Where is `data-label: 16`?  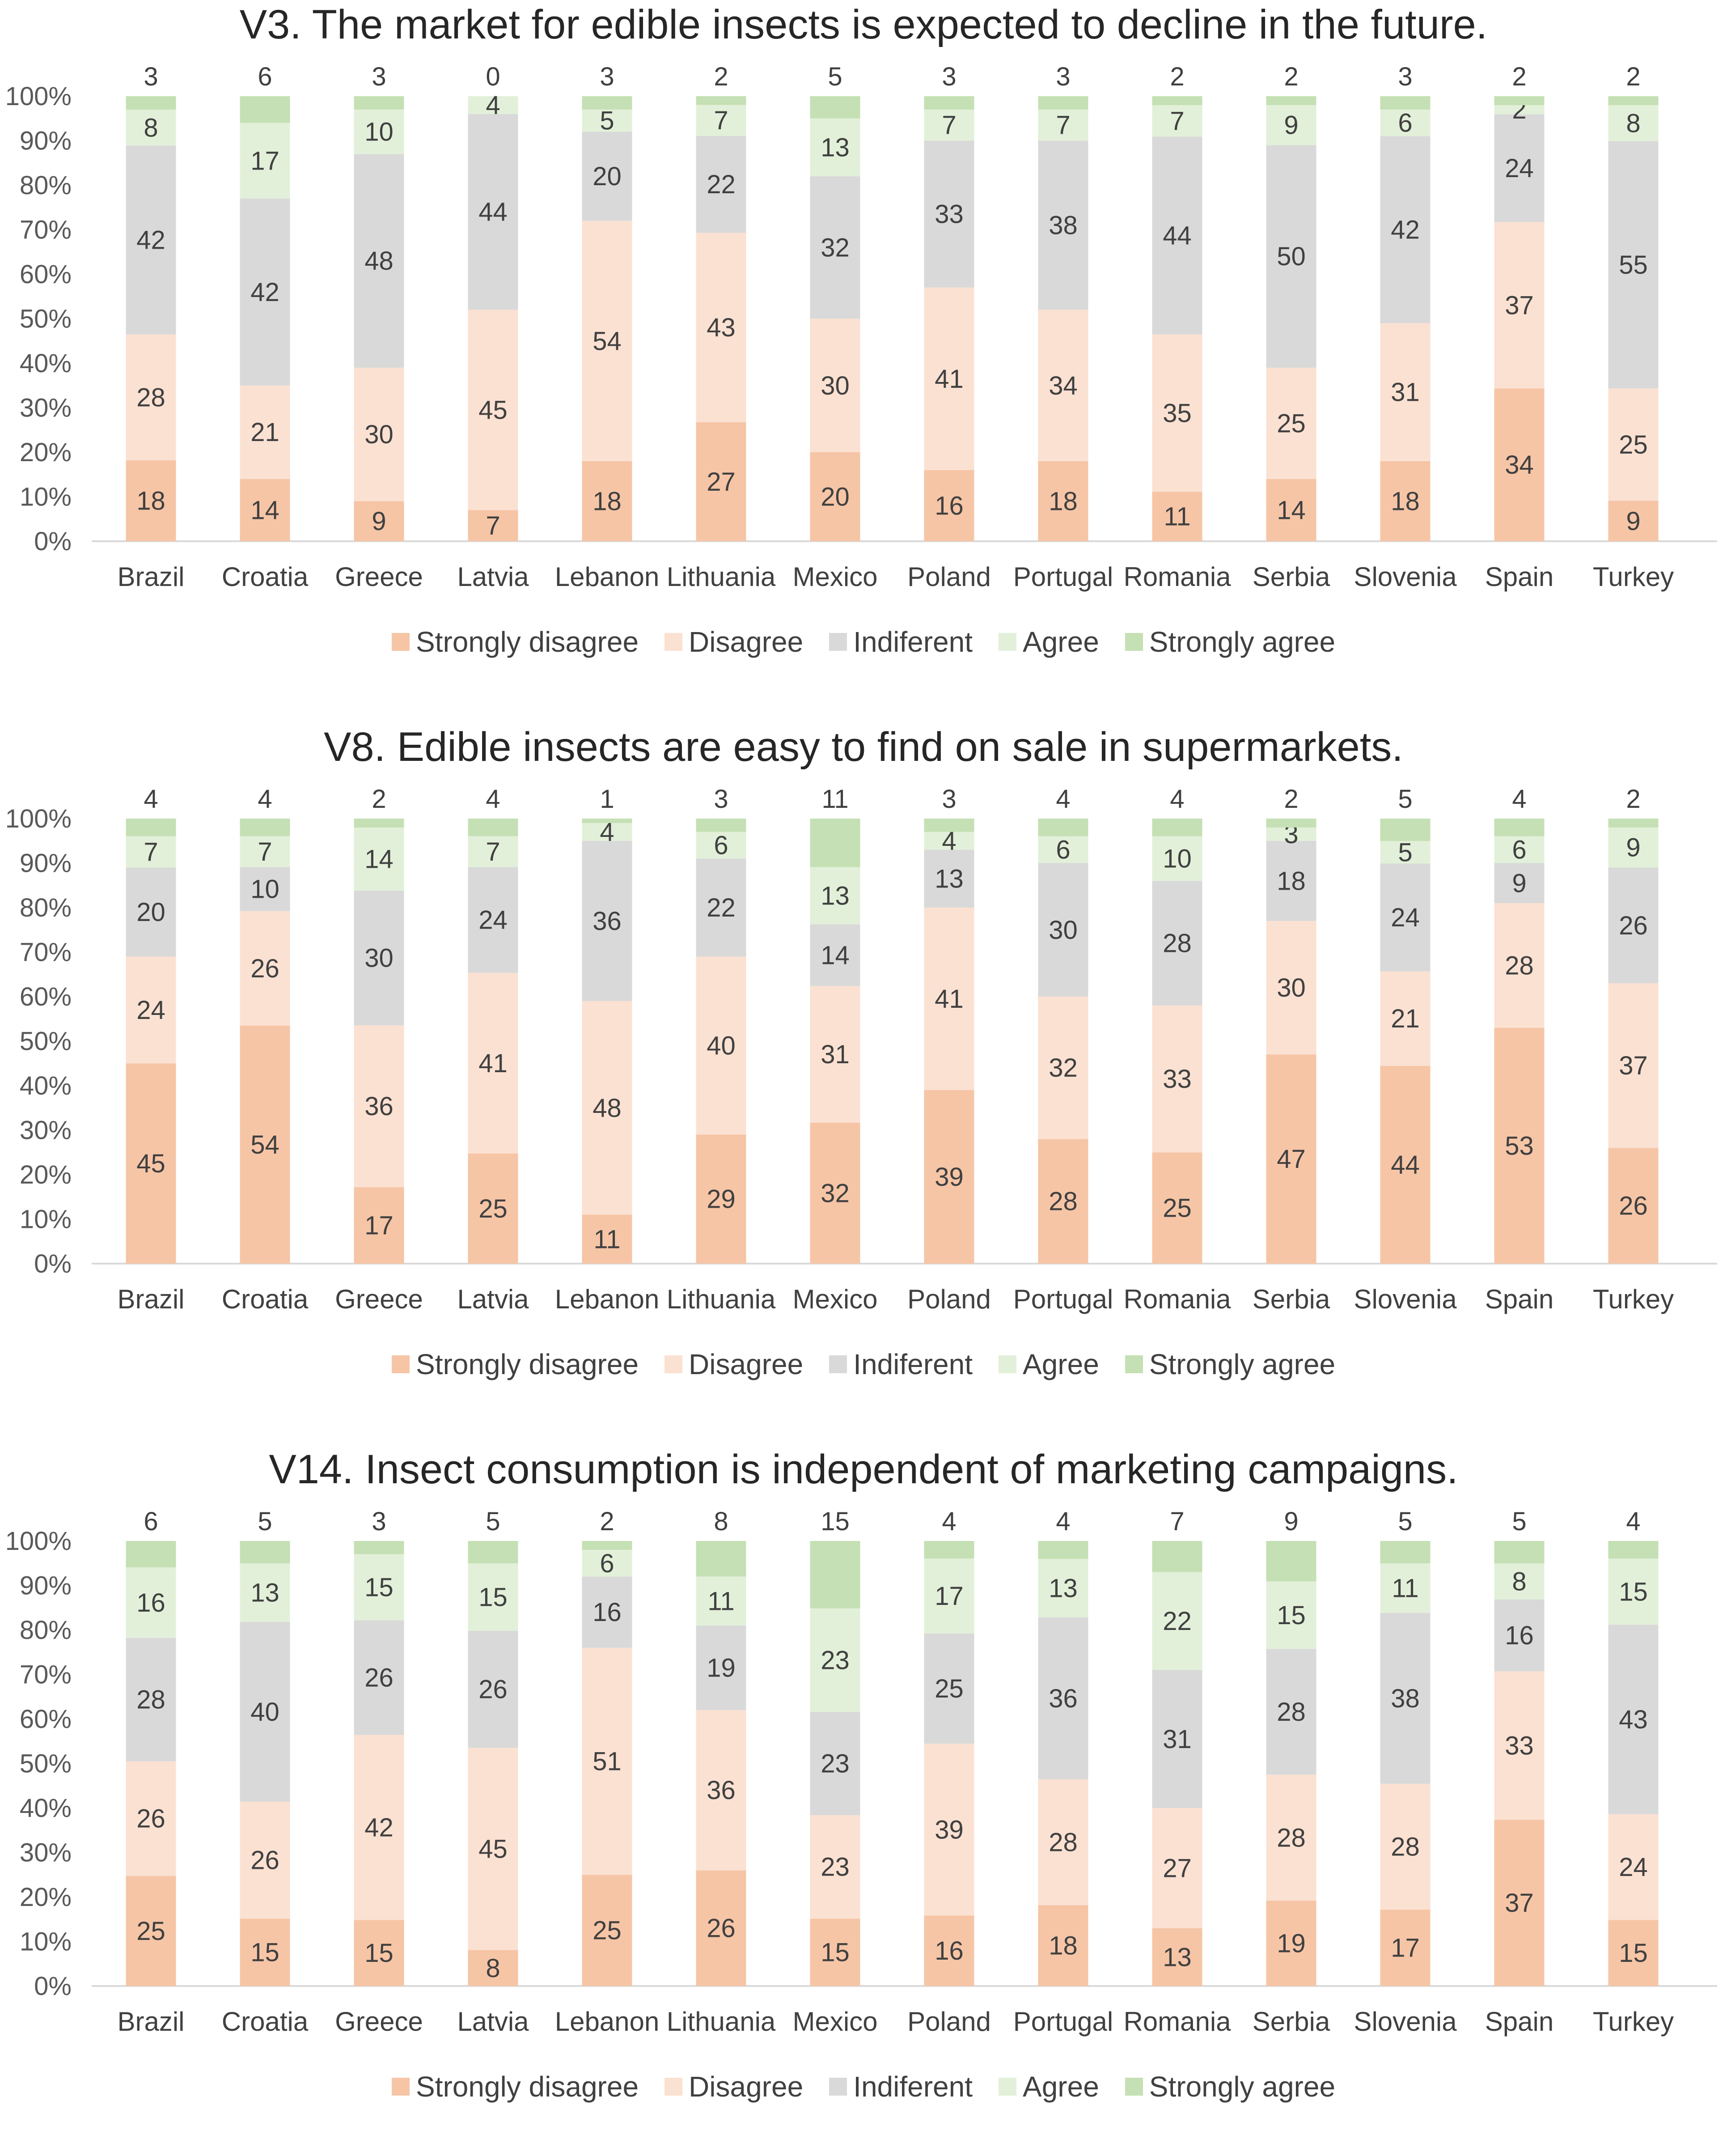 data-label: 16 is located at coordinates (950, 1950).